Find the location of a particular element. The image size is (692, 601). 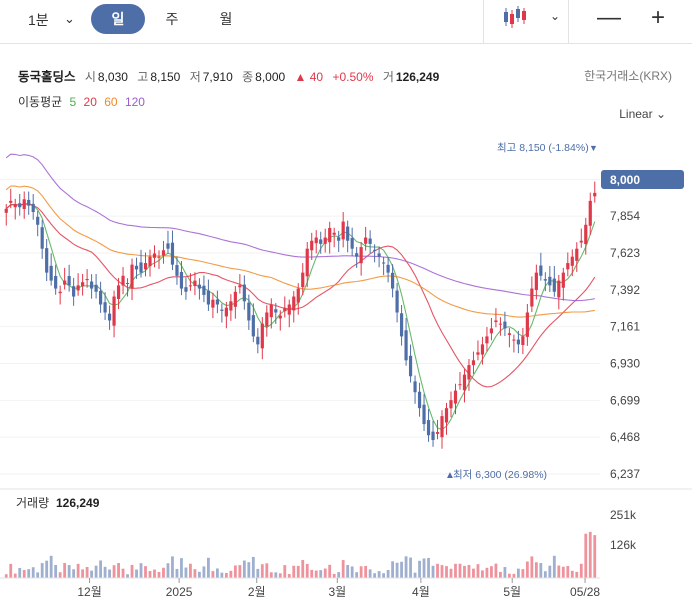

x-tick-label: 2월 is located at coordinates (257, 592).